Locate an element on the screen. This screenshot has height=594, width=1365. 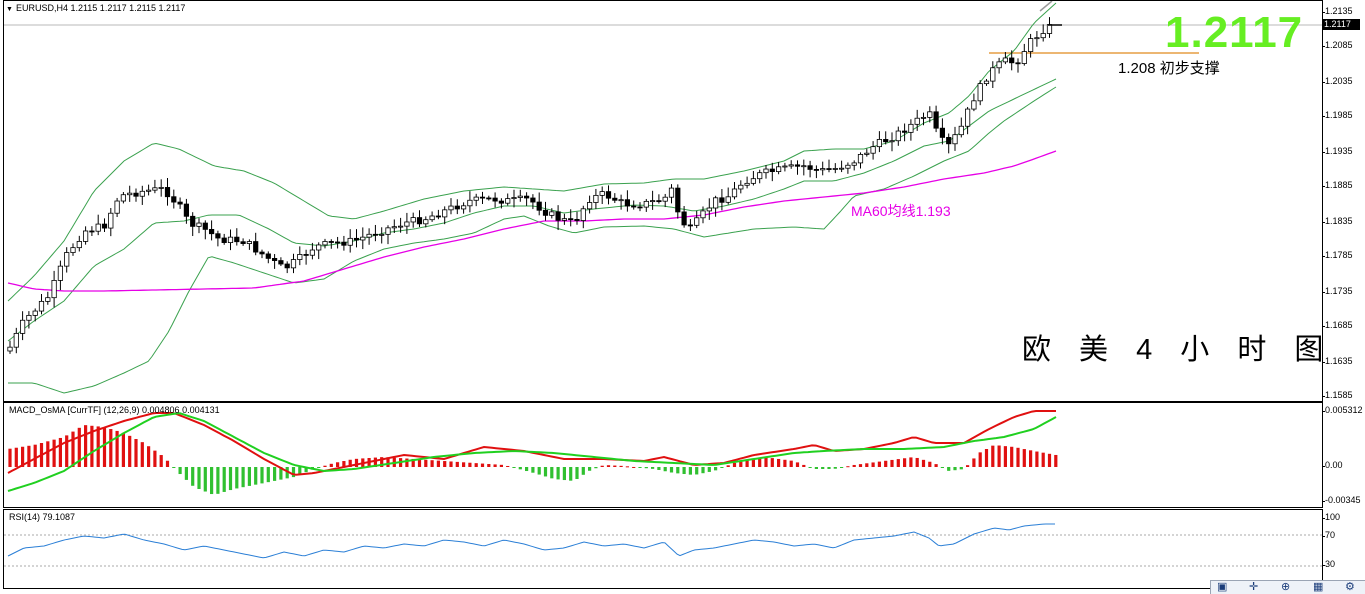
rsi-panel: RSI(14) 79.1087 is located at coordinates (663, 549).